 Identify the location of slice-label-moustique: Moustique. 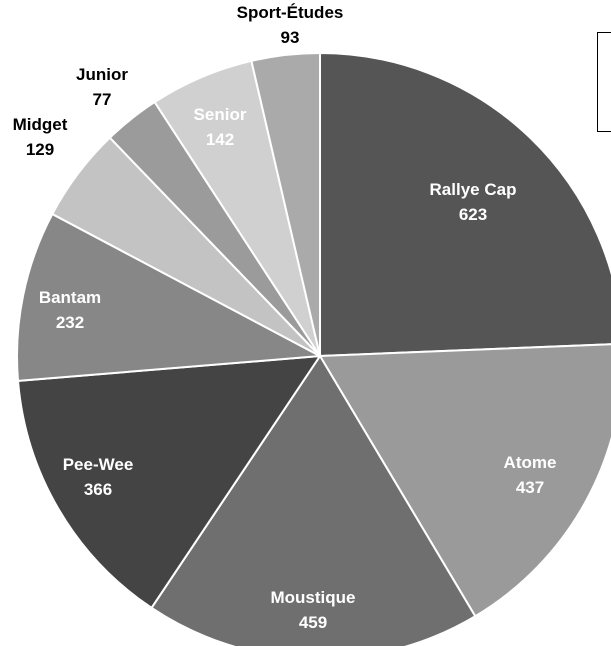
(313, 597).